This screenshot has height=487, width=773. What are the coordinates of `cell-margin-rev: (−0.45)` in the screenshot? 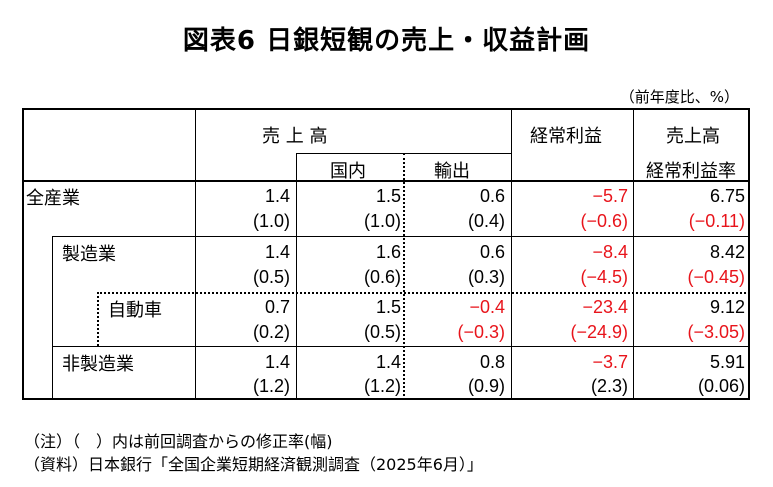 It's located at (716, 277).